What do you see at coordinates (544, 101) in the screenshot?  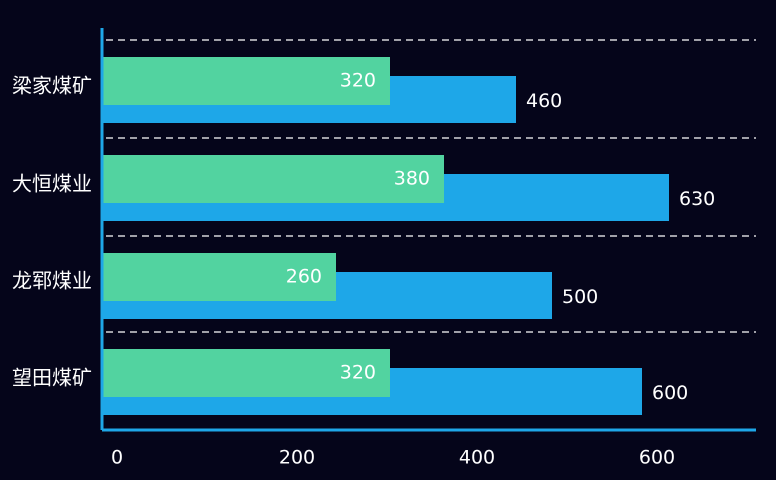 I see `data-label-back: 460` at bounding box center [544, 101].